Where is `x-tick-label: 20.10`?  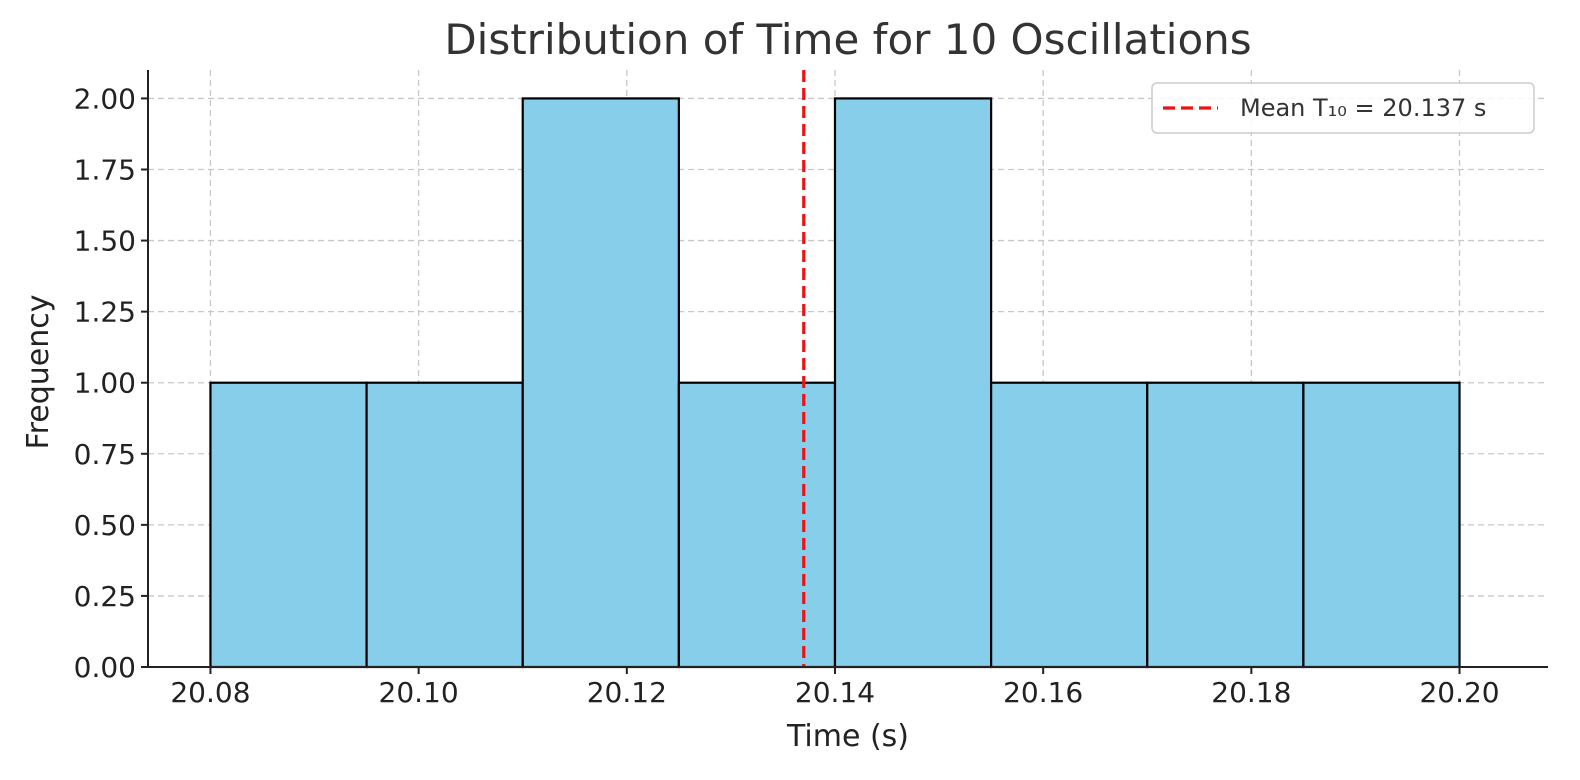
x-tick-label: 20.10 is located at coordinates (419, 692).